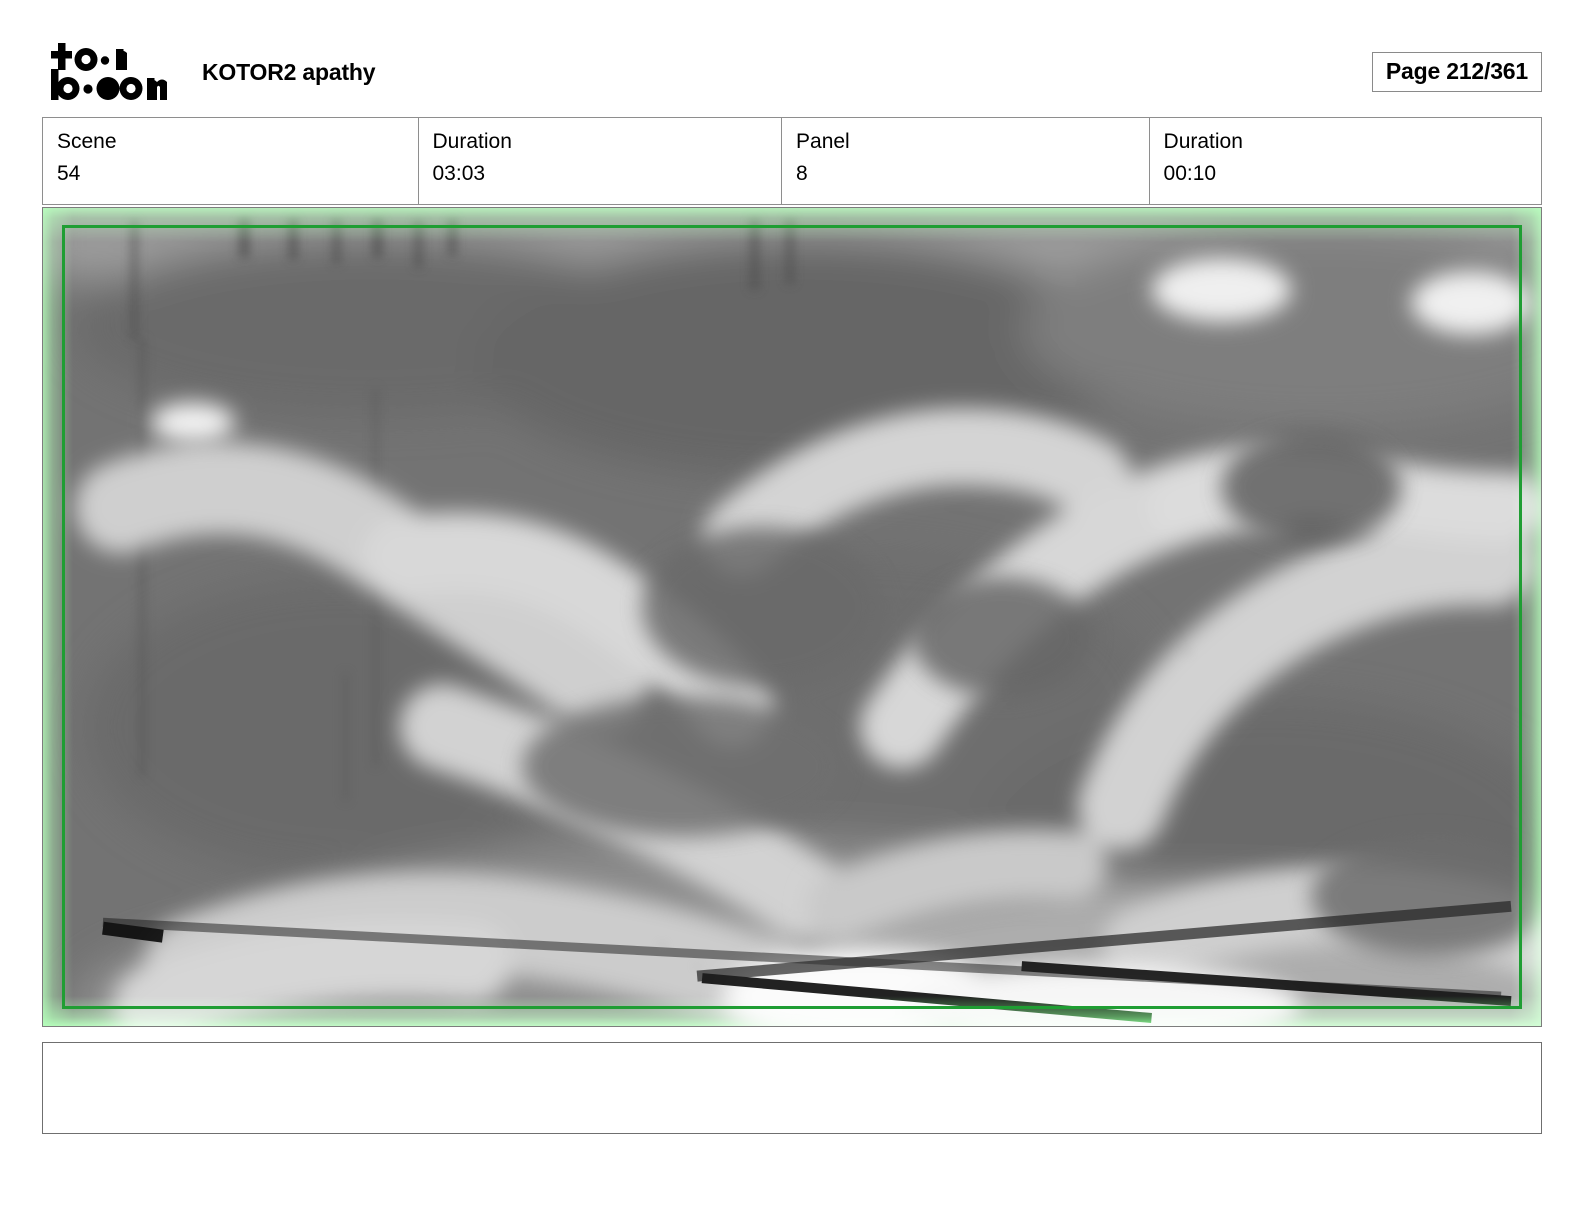 Image resolution: width=1584 pixels, height=1224 pixels. Describe the element at coordinates (802, 173) in the screenshot. I see `meta-value-panel: 8` at that location.